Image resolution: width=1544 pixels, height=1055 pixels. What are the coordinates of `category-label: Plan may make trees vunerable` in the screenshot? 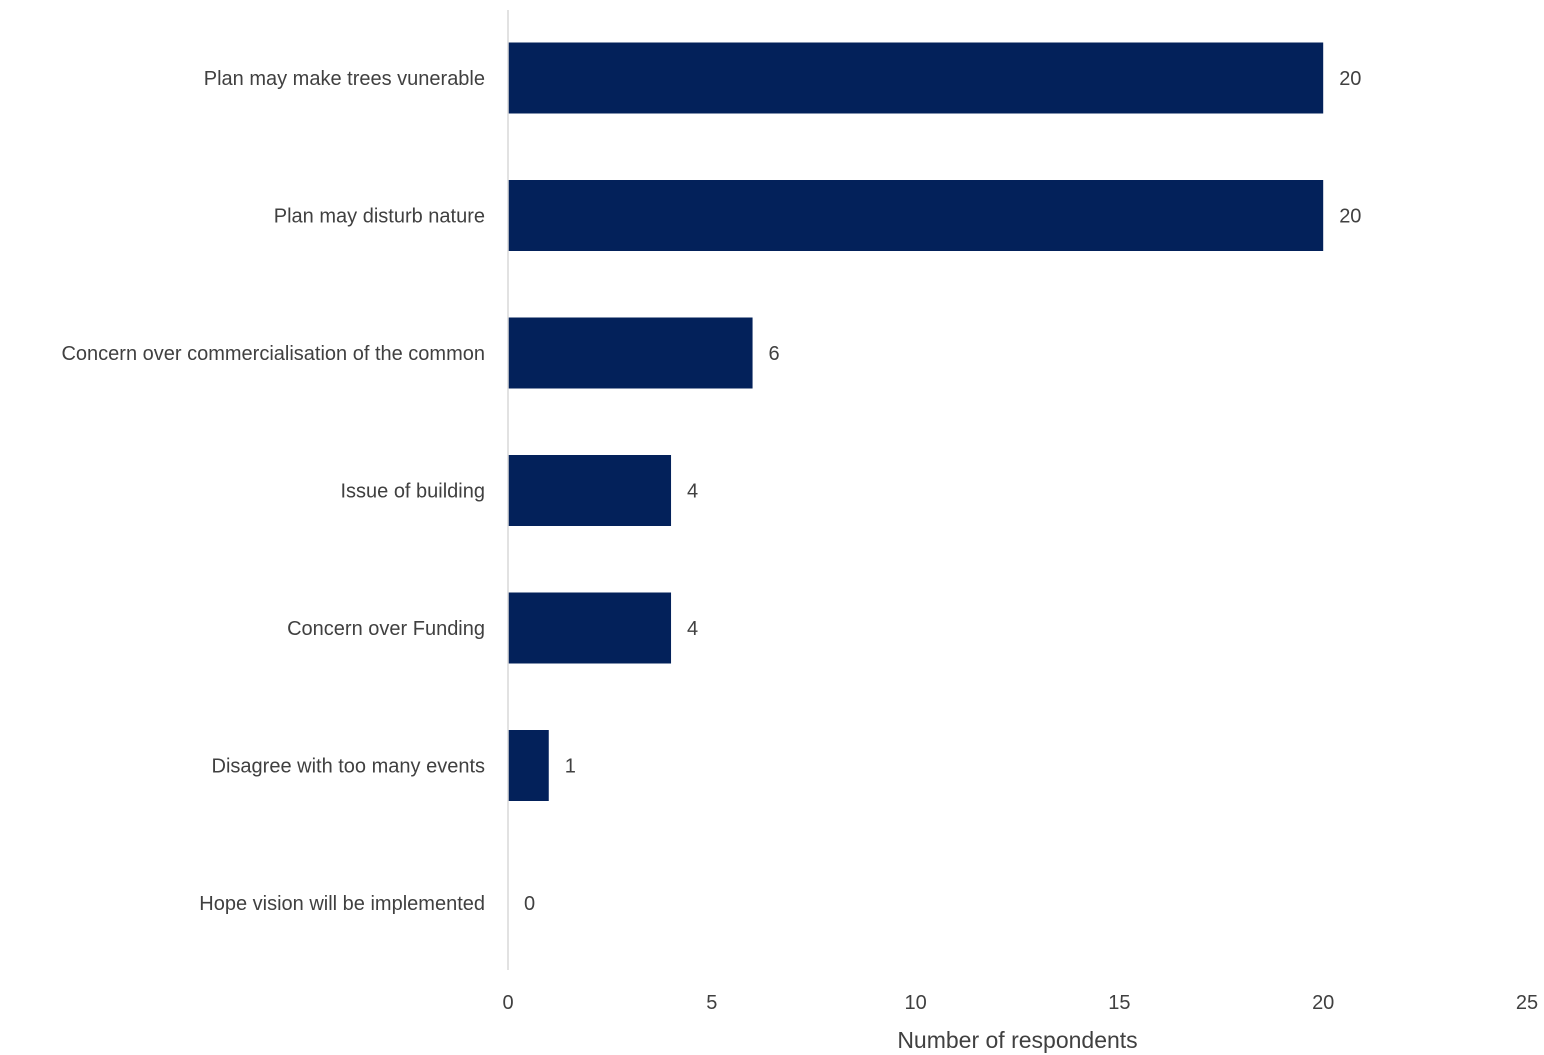 It's located at (344, 79).